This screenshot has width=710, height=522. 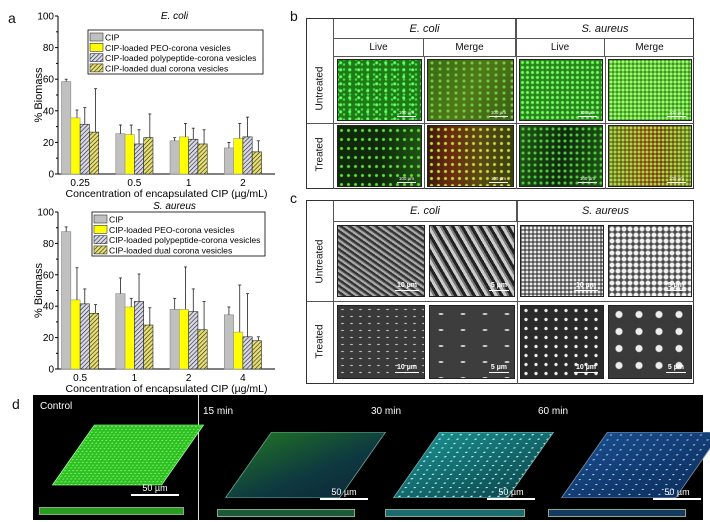 I want to click on micrograph-ecoli-live-treated: 100 µm, so click(x=379, y=156).